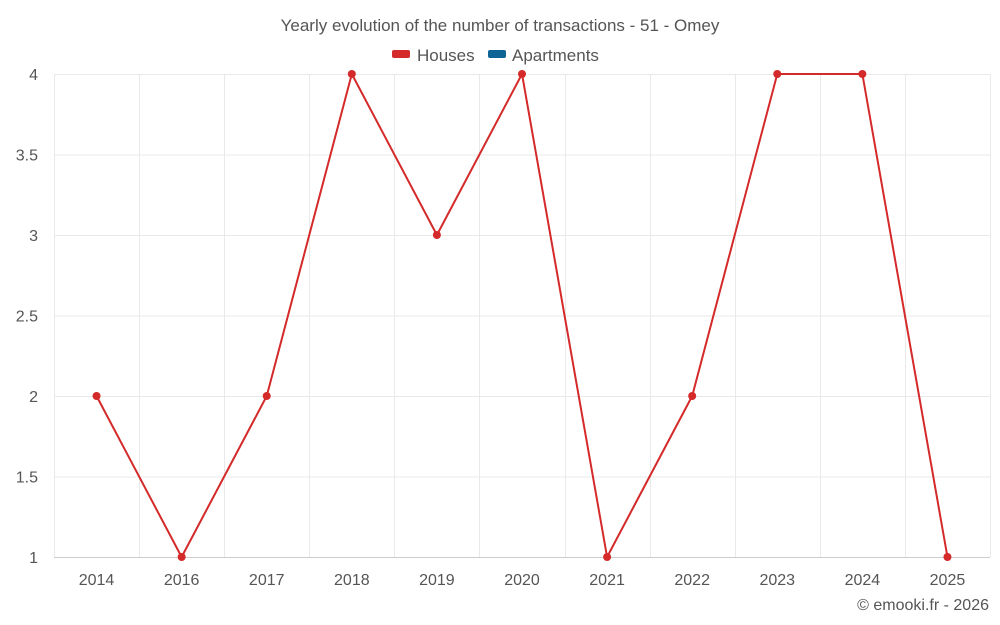 The height and width of the screenshot is (625, 1000). What do you see at coordinates (401, 54) in the screenshot?
I see `legend-swatch-houses` at bounding box center [401, 54].